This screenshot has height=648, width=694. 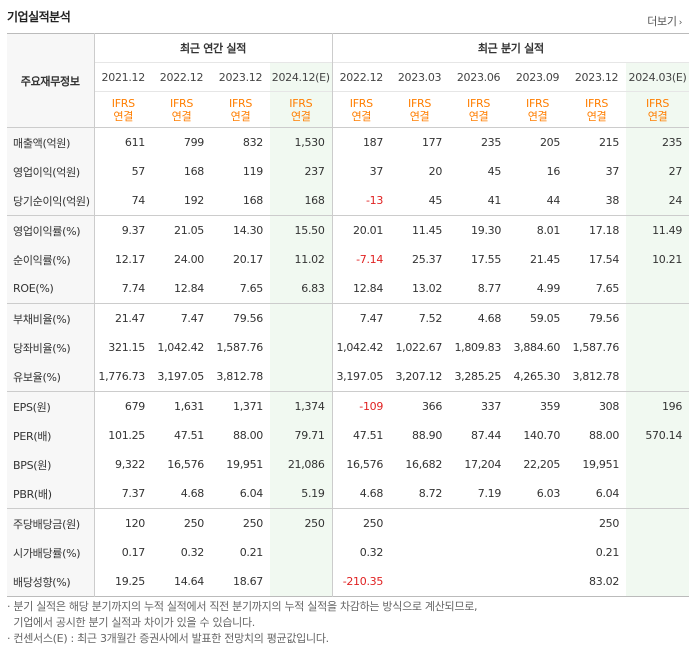 I want to click on more-label: 더보기, so click(x=662, y=21).